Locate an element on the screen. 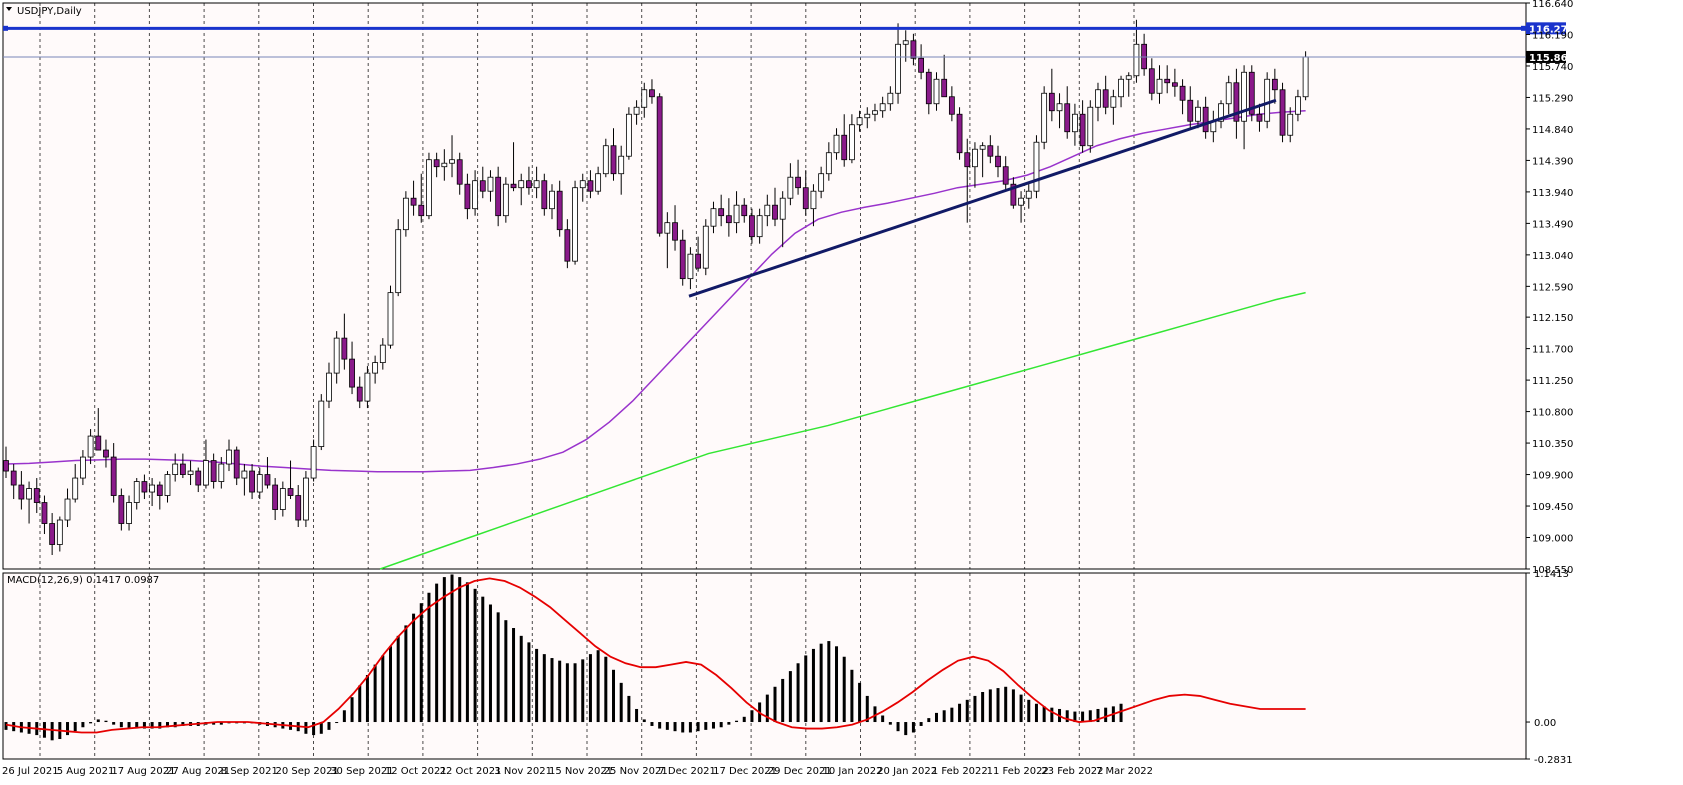 This screenshot has width=1683, height=785. y-tick-label: 109.900 is located at coordinates (1552, 476).